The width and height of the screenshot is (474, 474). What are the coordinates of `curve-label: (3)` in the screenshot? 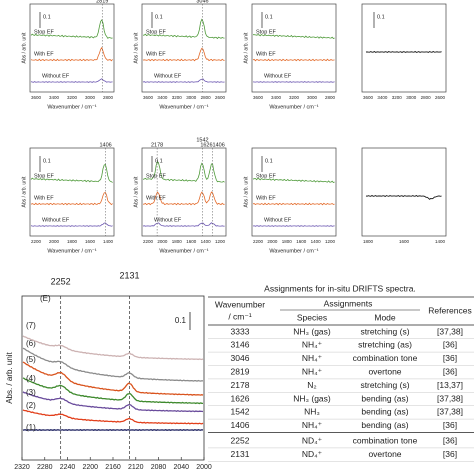 It's located at (31, 392).